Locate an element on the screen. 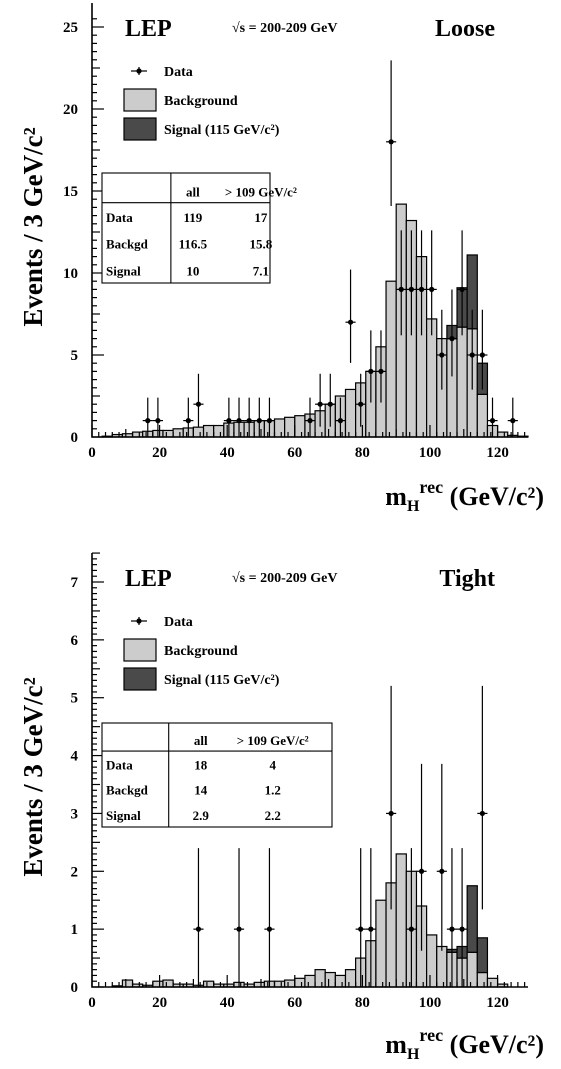 The image size is (561, 1069). legend-background-swatch is located at coordinates (140, 100).